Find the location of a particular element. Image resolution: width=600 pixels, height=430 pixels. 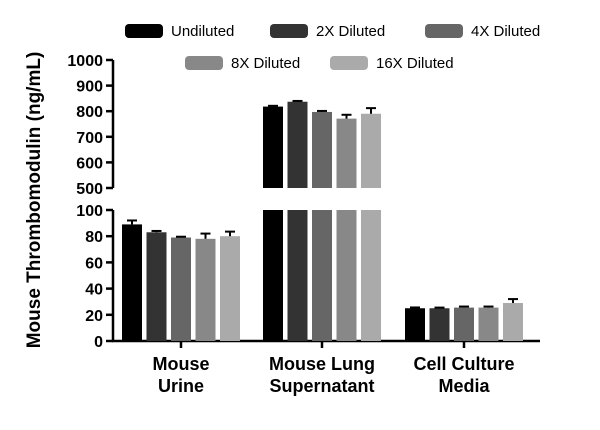

x-category-label: Mouse is located at coordinates (180, 364).